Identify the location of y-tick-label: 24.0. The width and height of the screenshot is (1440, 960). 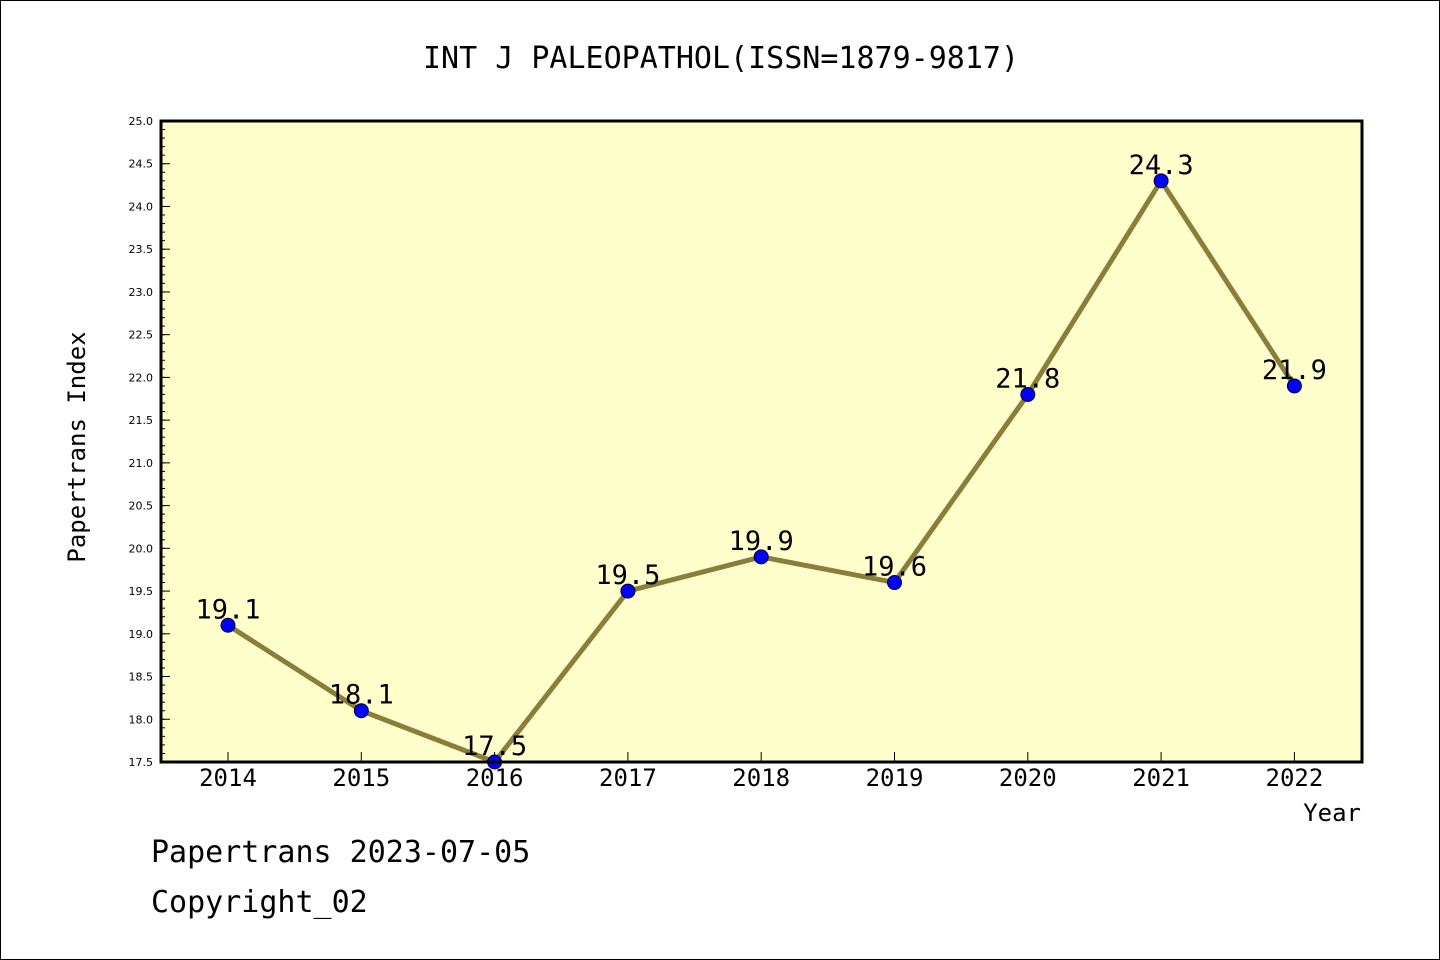
(141, 206).